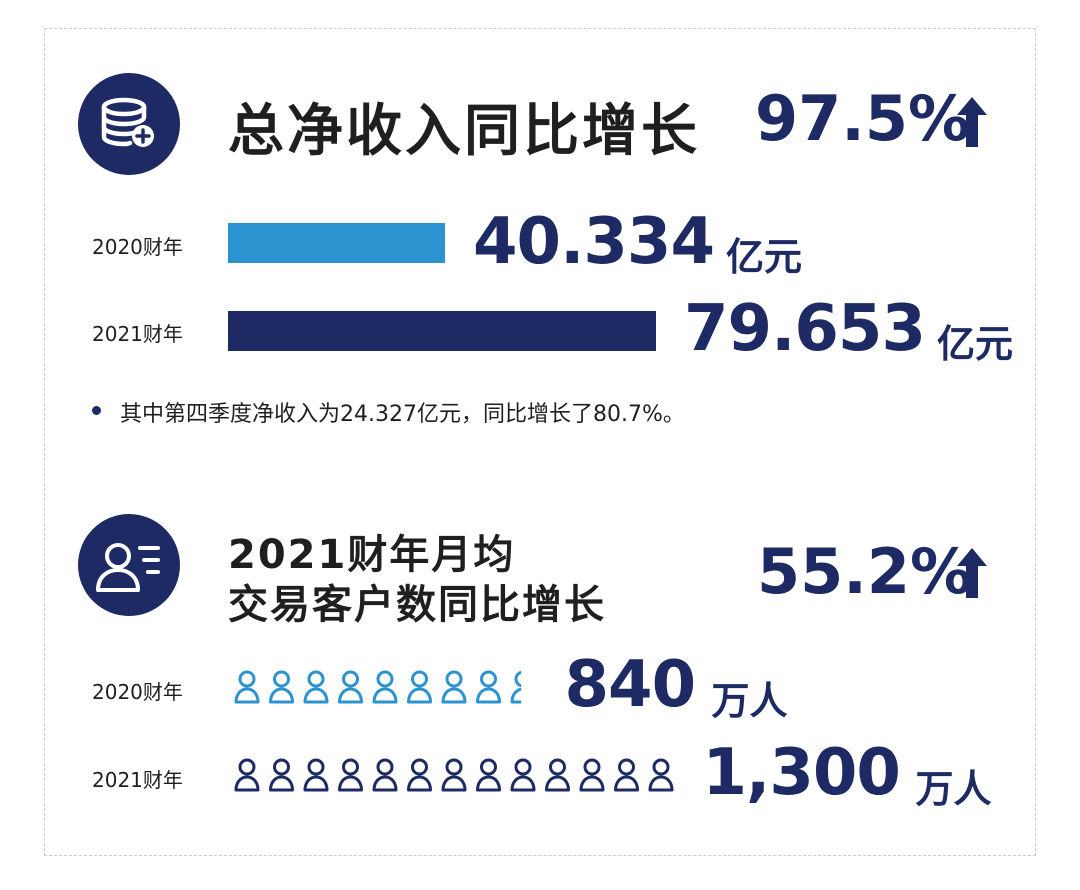 The width and height of the screenshot is (1080, 890). Describe the element at coordinates (863, 118) in the screenshot. I see `revenue-growth: 97.5%` at that location.